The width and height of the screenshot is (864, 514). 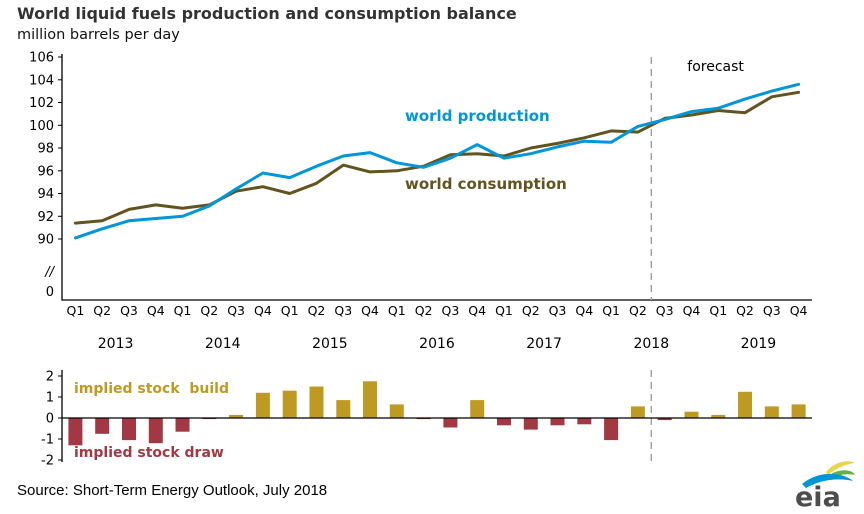 What do you see at coordinates (41, 126) in the screenshot?
I see `y-tick-label: 100` at bounding box center [41, 126].